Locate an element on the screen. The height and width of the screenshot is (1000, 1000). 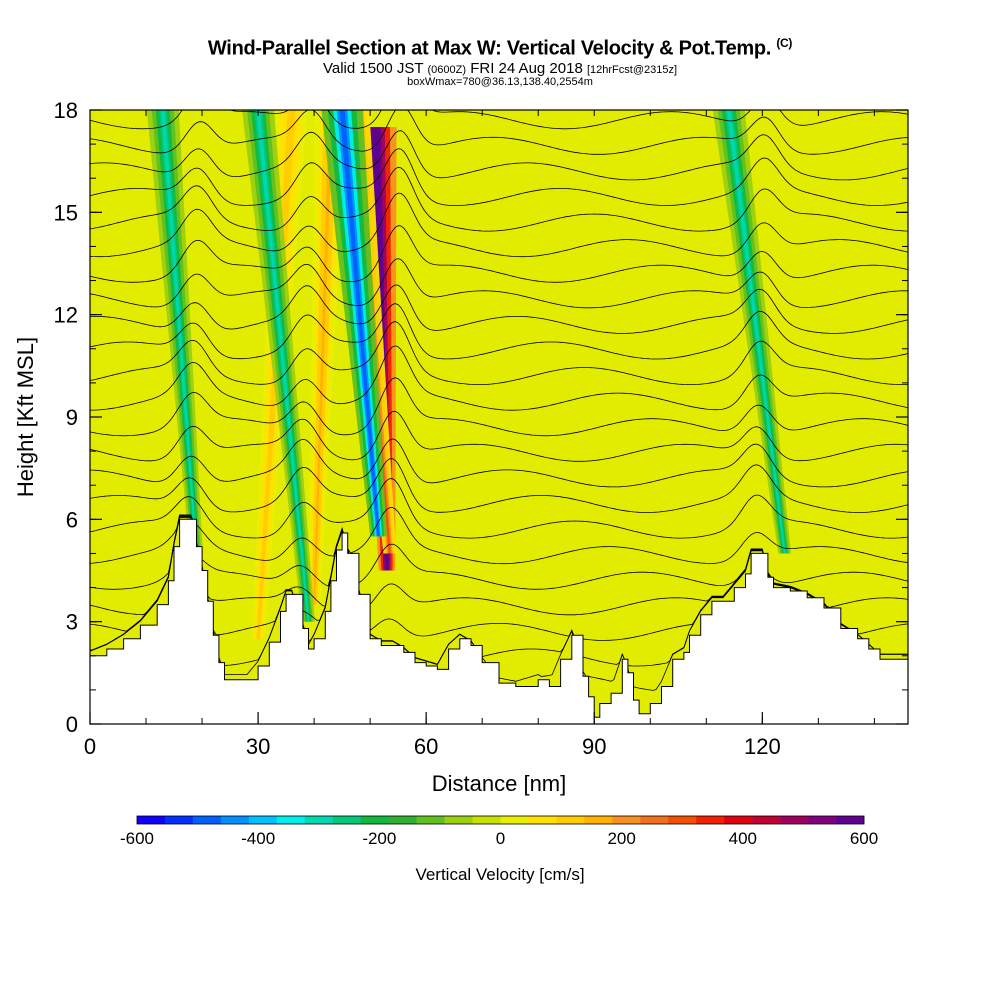
colorbar-legend: -600 -400 -200 0 200 400 600 is located at coordinates (499, 831).